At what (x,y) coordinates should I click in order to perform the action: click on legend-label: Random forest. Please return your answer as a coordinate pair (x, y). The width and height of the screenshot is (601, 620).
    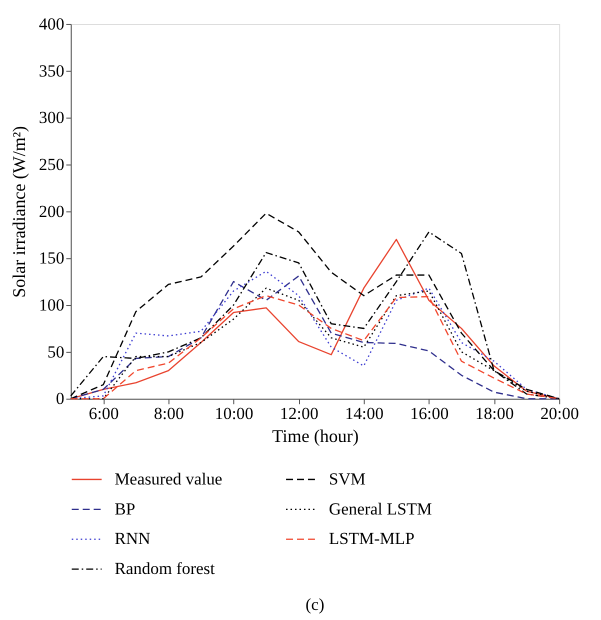
    Looking at the image, I should click on (165, 568).